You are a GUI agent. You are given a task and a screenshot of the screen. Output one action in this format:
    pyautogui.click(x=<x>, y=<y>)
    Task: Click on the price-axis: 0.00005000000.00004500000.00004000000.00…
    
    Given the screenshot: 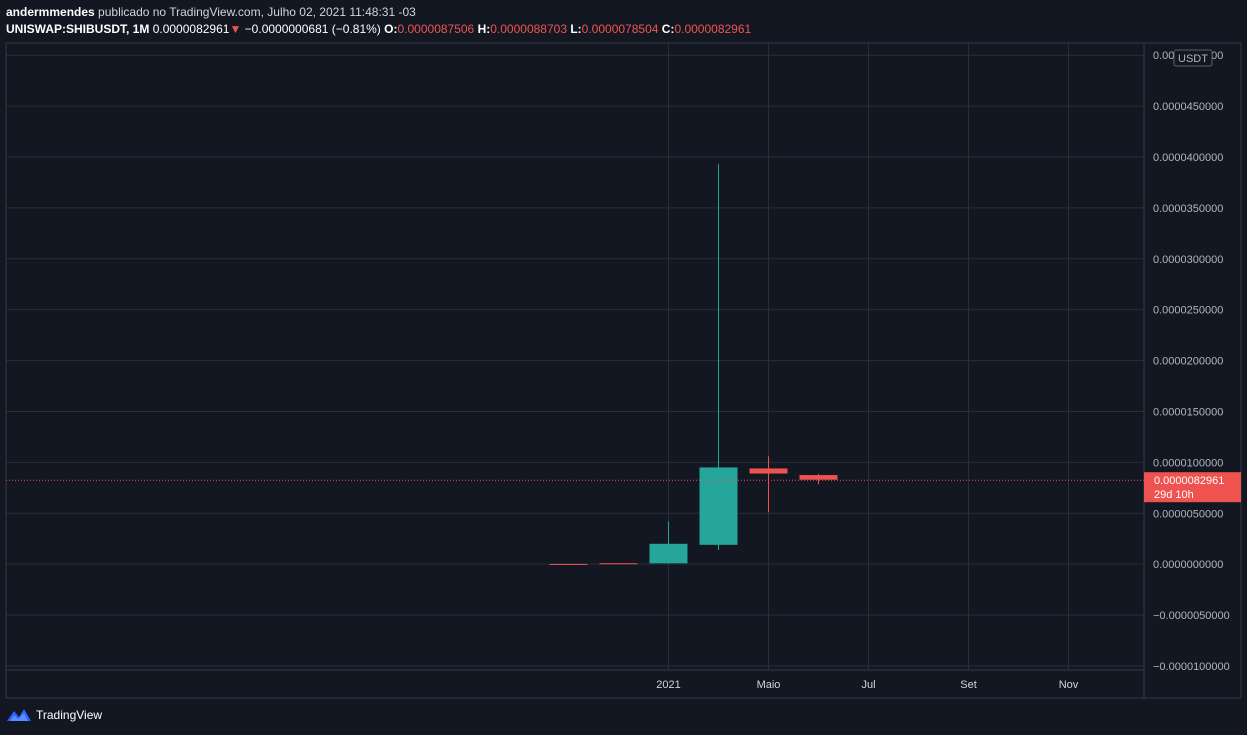 What is the action you would take?
    pyautogui.click(x=1191, y=361)
    